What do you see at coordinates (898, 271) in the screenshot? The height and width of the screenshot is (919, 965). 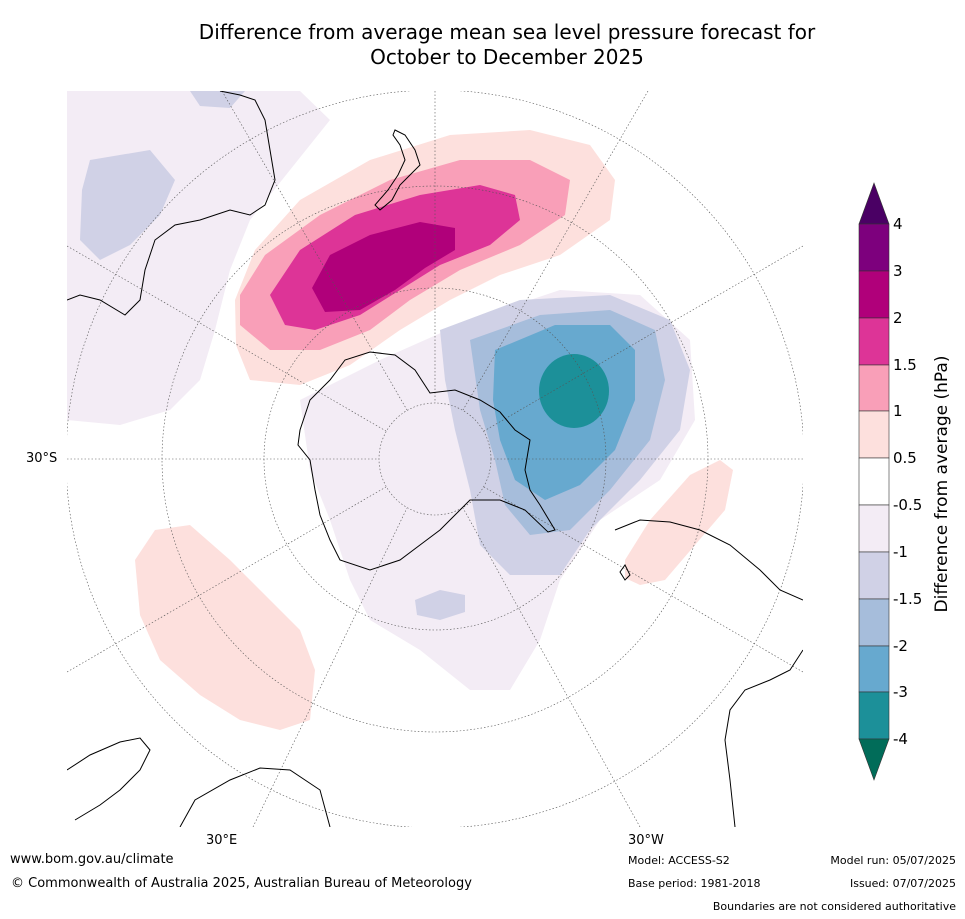 I see `colorbar-tick-label: 3` at bounding box center [898, 271].